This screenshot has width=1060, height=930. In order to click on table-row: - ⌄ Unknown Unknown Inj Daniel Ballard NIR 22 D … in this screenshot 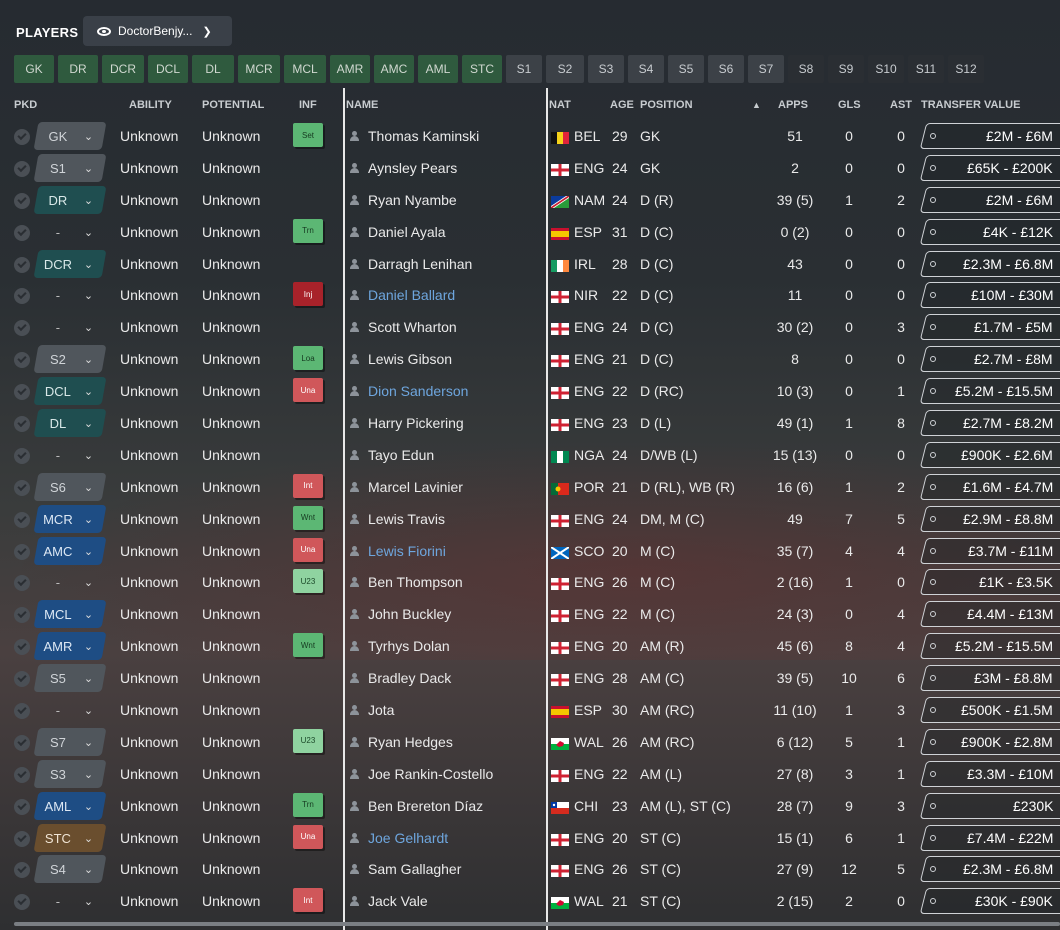, I will do `click(530, 295)`.